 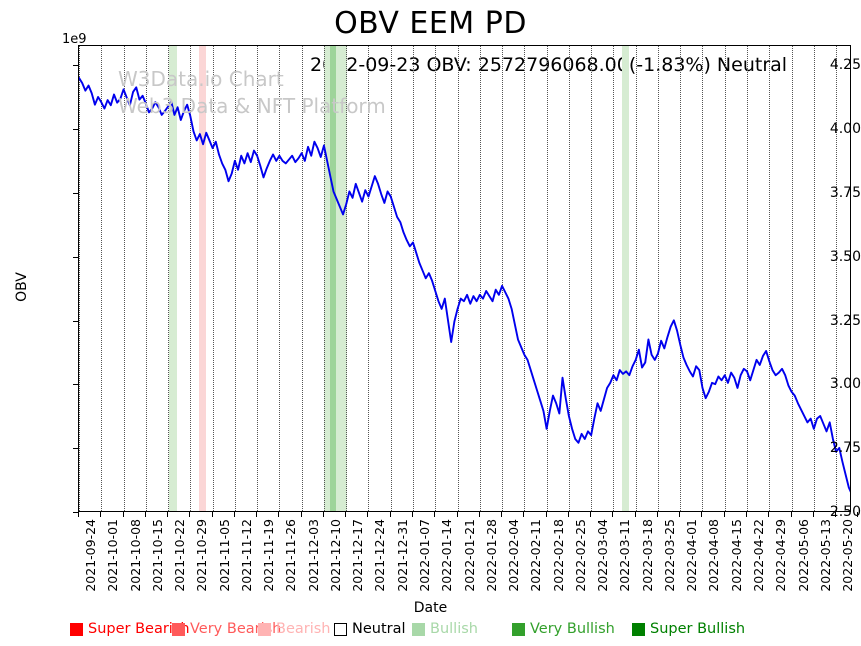 What do you see at coordinates (202, 555) in the screenshot?
I see `x-tick-label: 2021-10-29` at bounding box center [202, 555].